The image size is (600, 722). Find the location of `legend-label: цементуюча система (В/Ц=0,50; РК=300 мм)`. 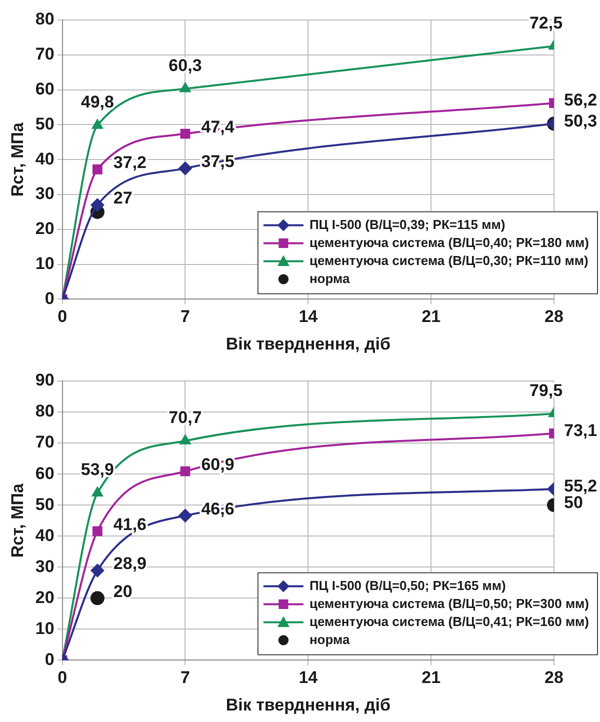

legend-label: цементуюча система (В/Ц=0,50; РК=300 мм) is located at coordinates (449, 603).